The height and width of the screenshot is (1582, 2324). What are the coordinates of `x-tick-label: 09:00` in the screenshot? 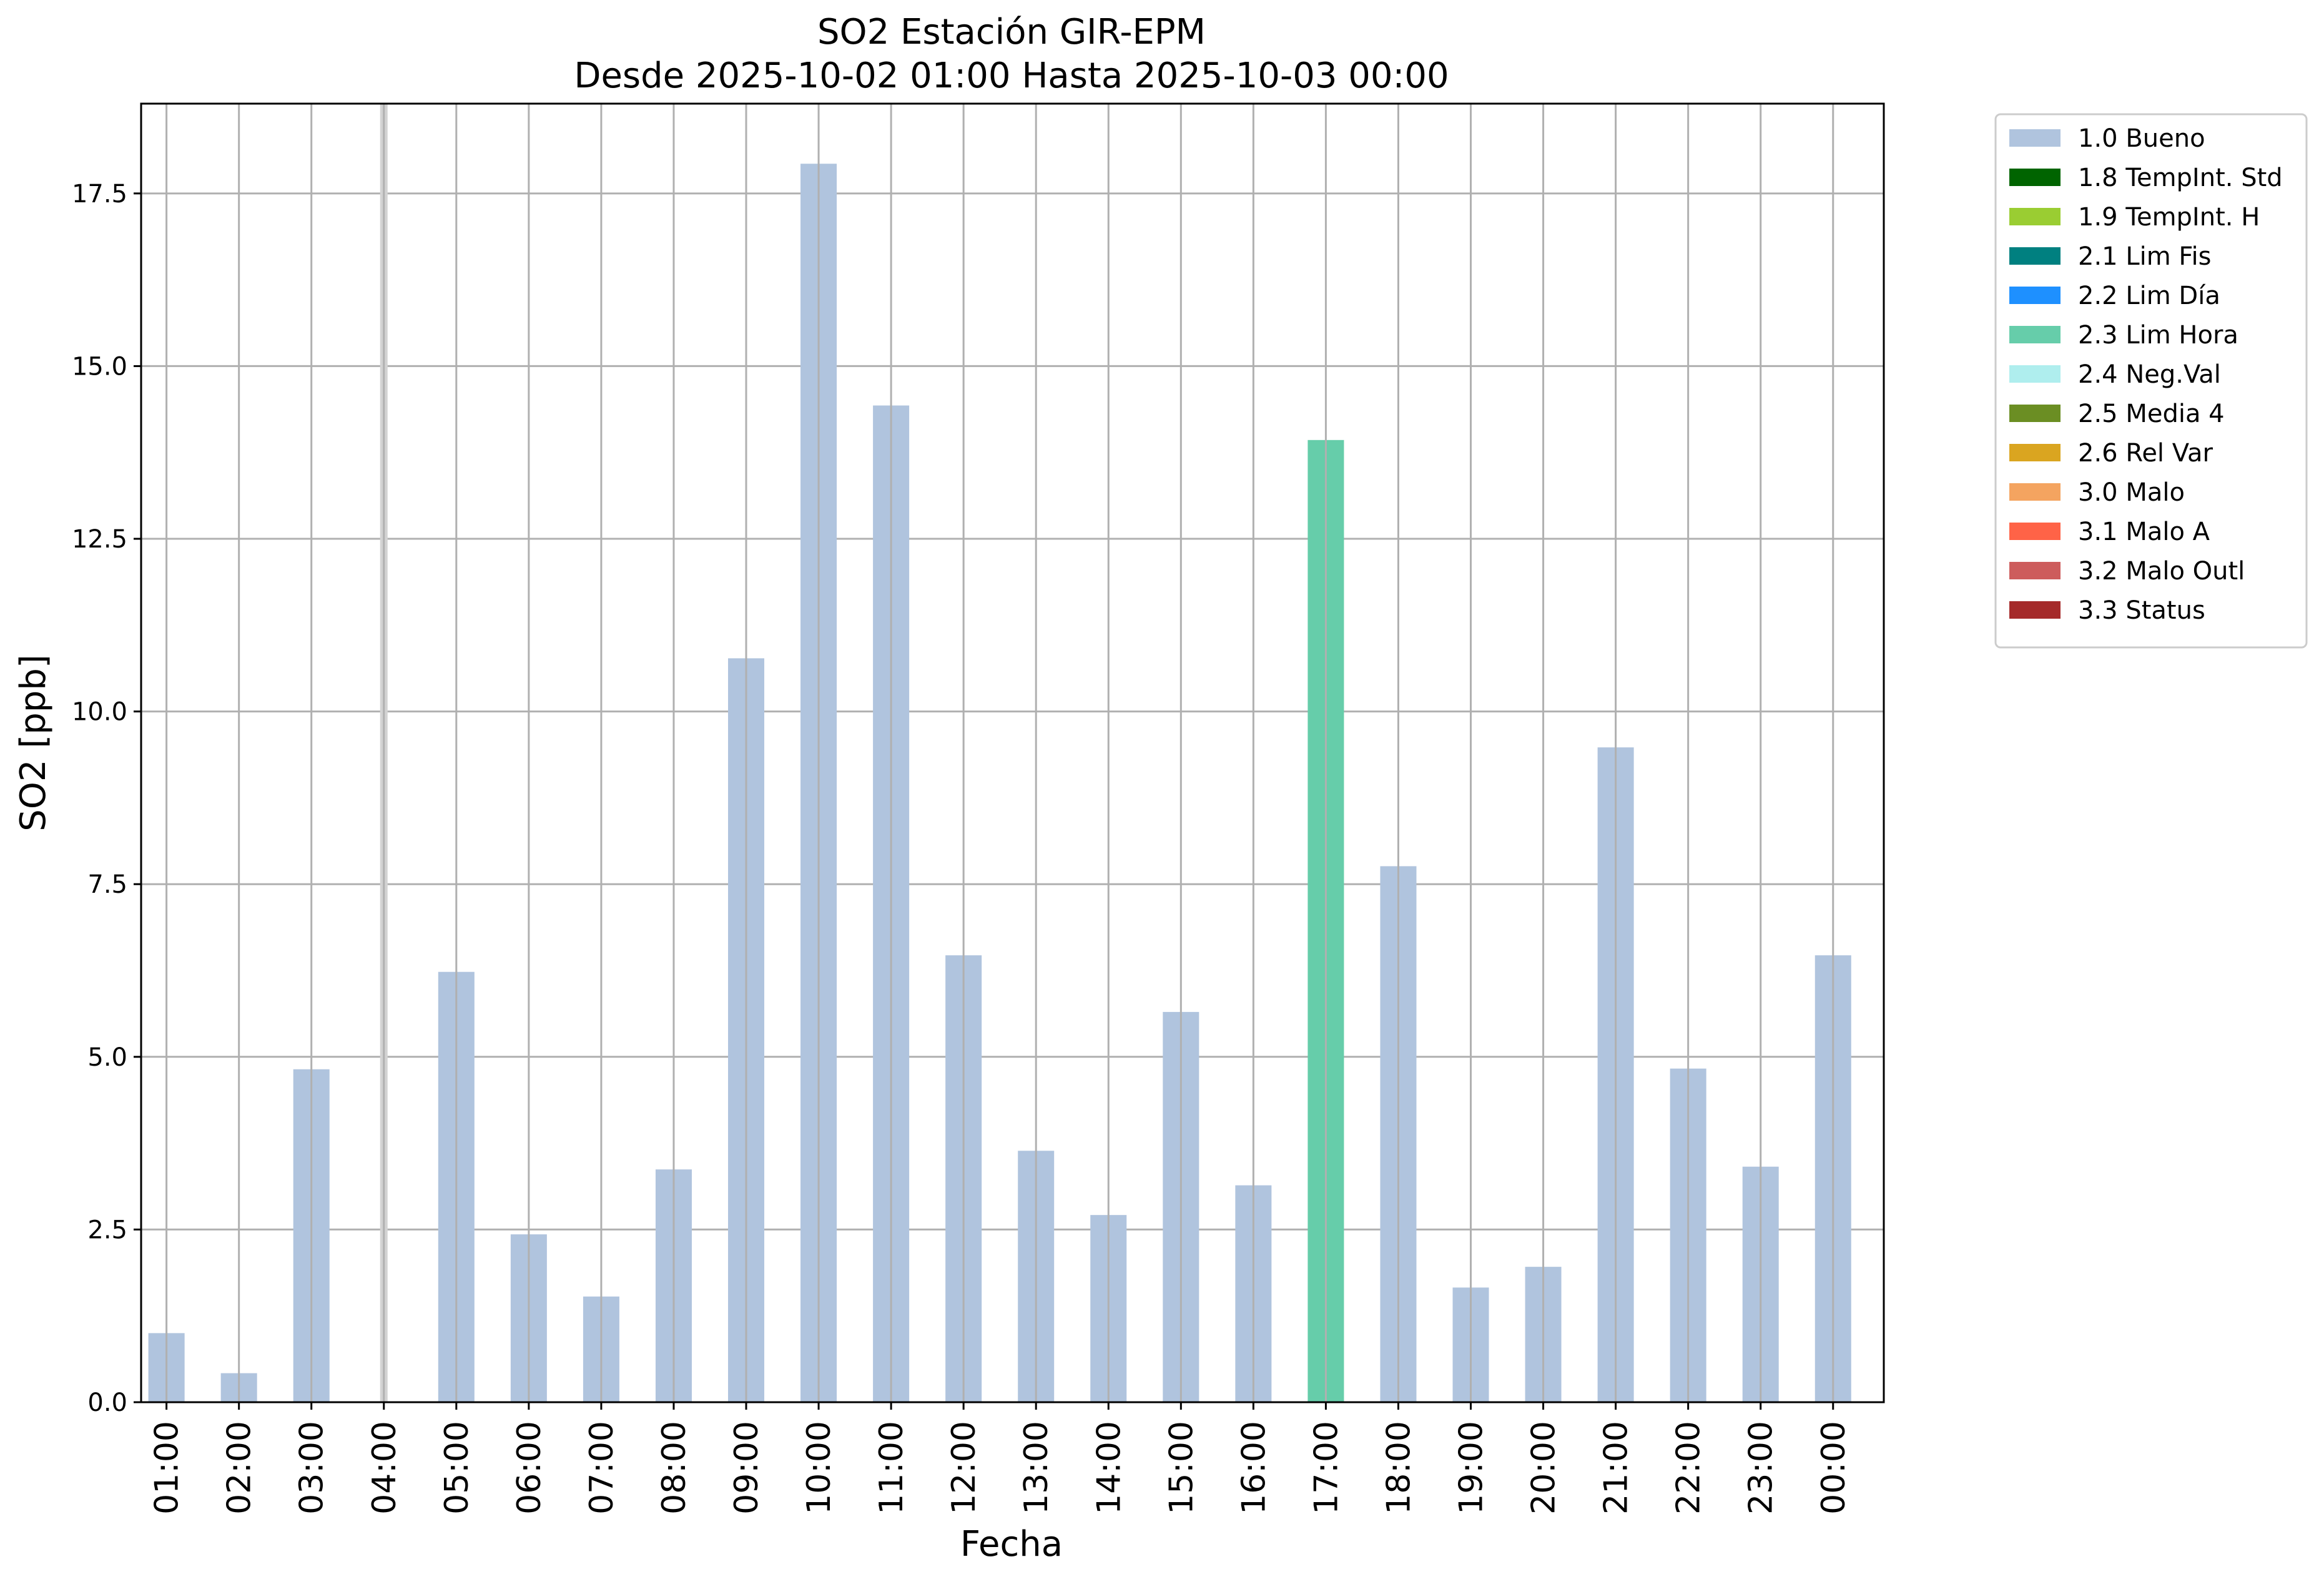 It's located at (747, 1468).